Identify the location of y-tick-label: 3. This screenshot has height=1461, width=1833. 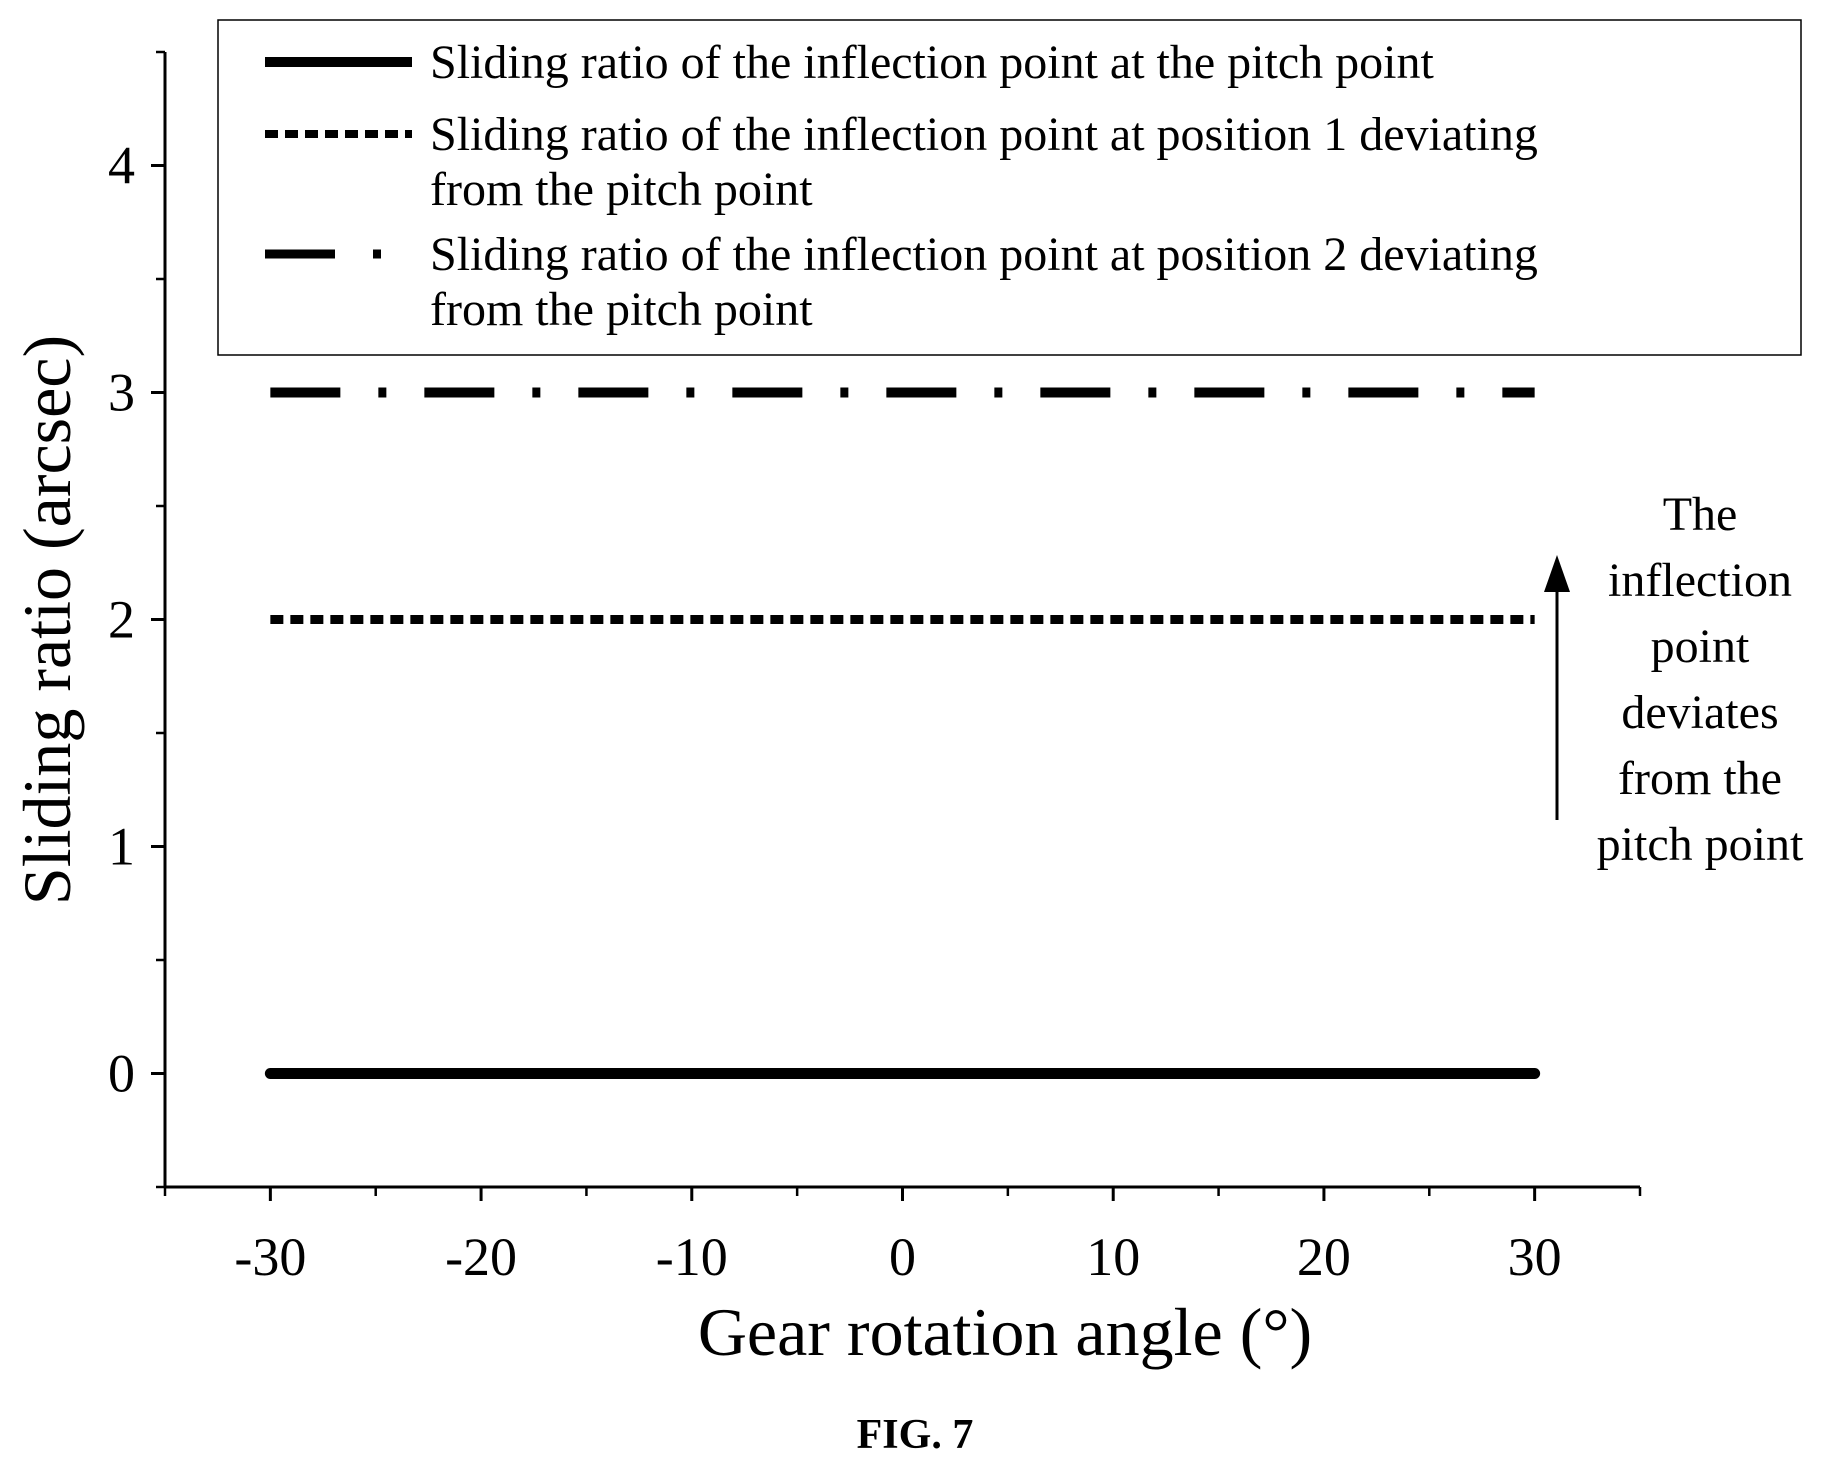
(121, 393).